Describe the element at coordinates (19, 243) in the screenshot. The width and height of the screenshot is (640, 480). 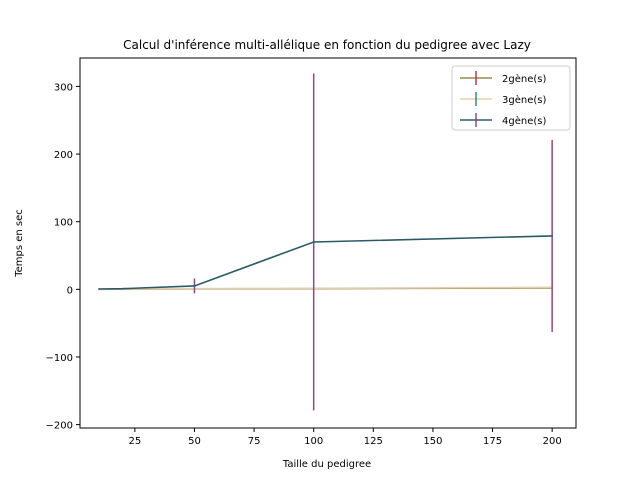
I see `y-axis-label: Temps en sec` at that location.